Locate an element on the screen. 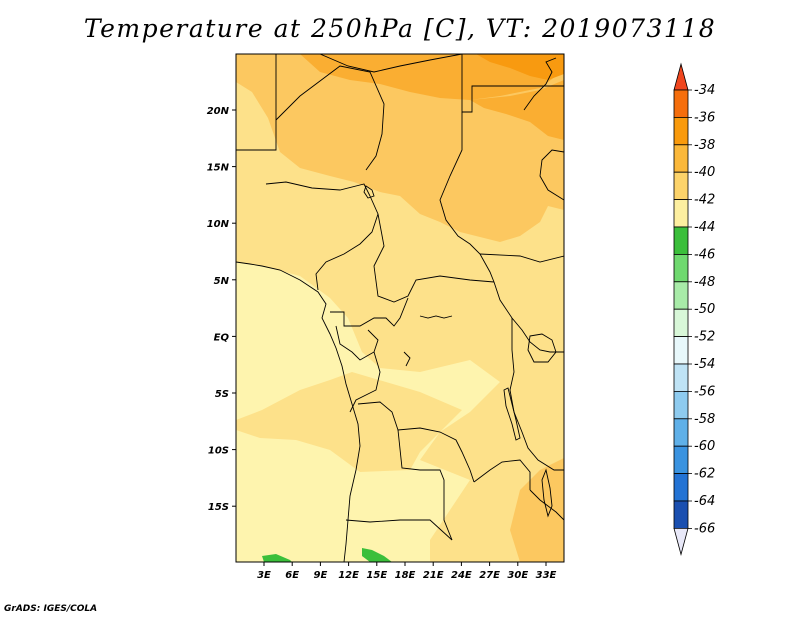 The image size is (800, 618). border-sudan-south is located at coordinates (521, 258).